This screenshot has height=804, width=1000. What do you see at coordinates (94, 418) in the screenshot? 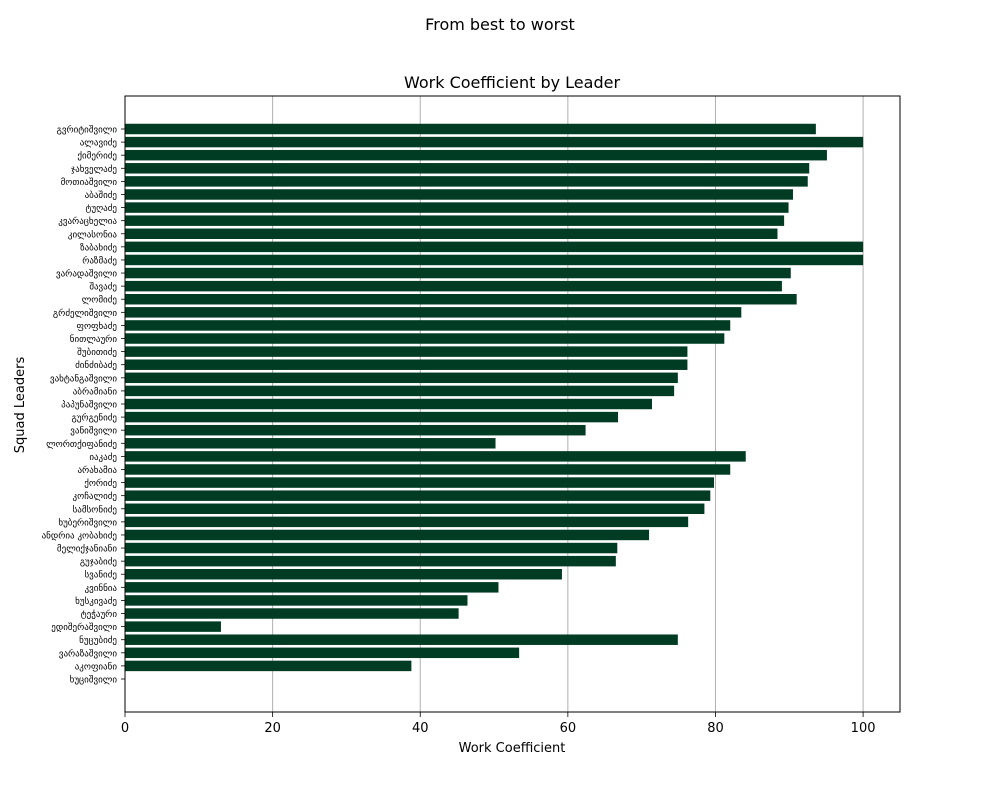
I see `y-tick-label: გურგენიძე` at bounding box center [94, 418].